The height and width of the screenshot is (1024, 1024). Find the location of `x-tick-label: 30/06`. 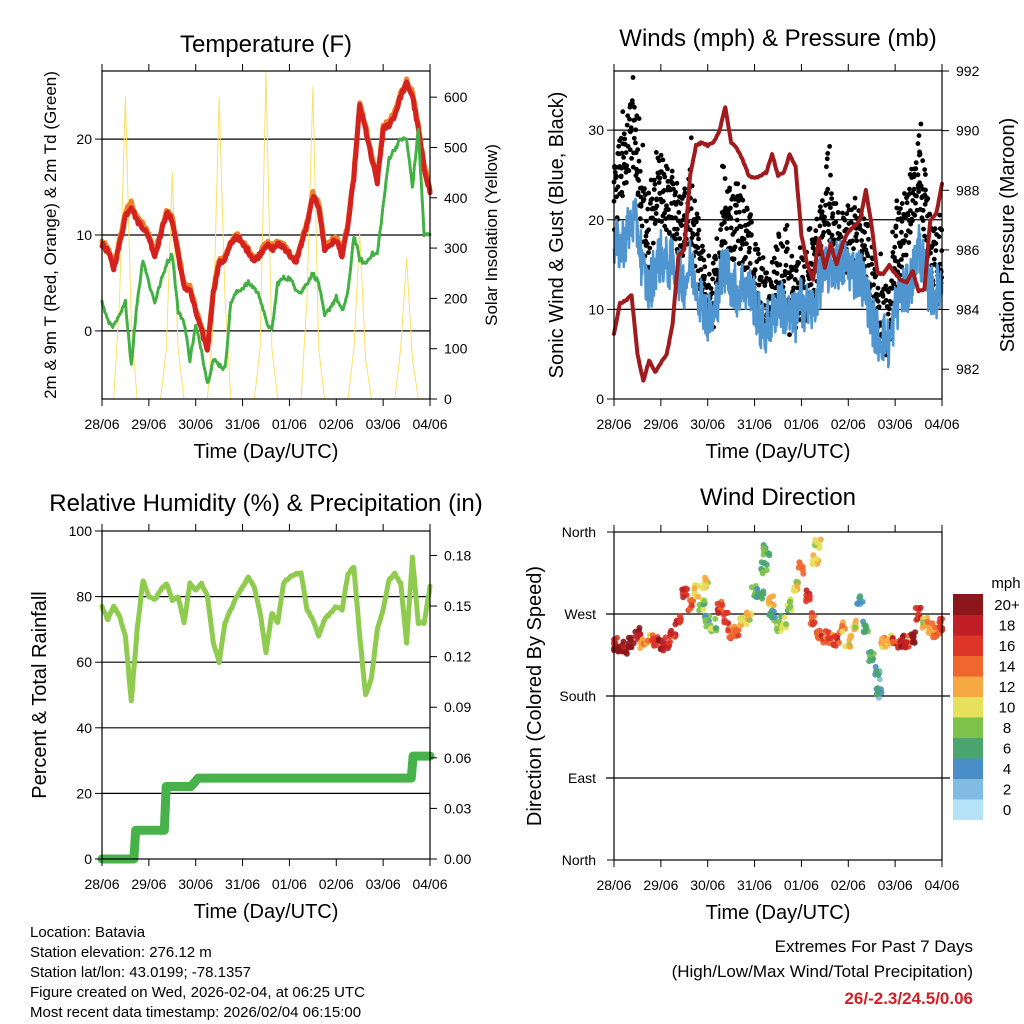

x-tick-label: 30/06 is located at coordinates (707, 424).